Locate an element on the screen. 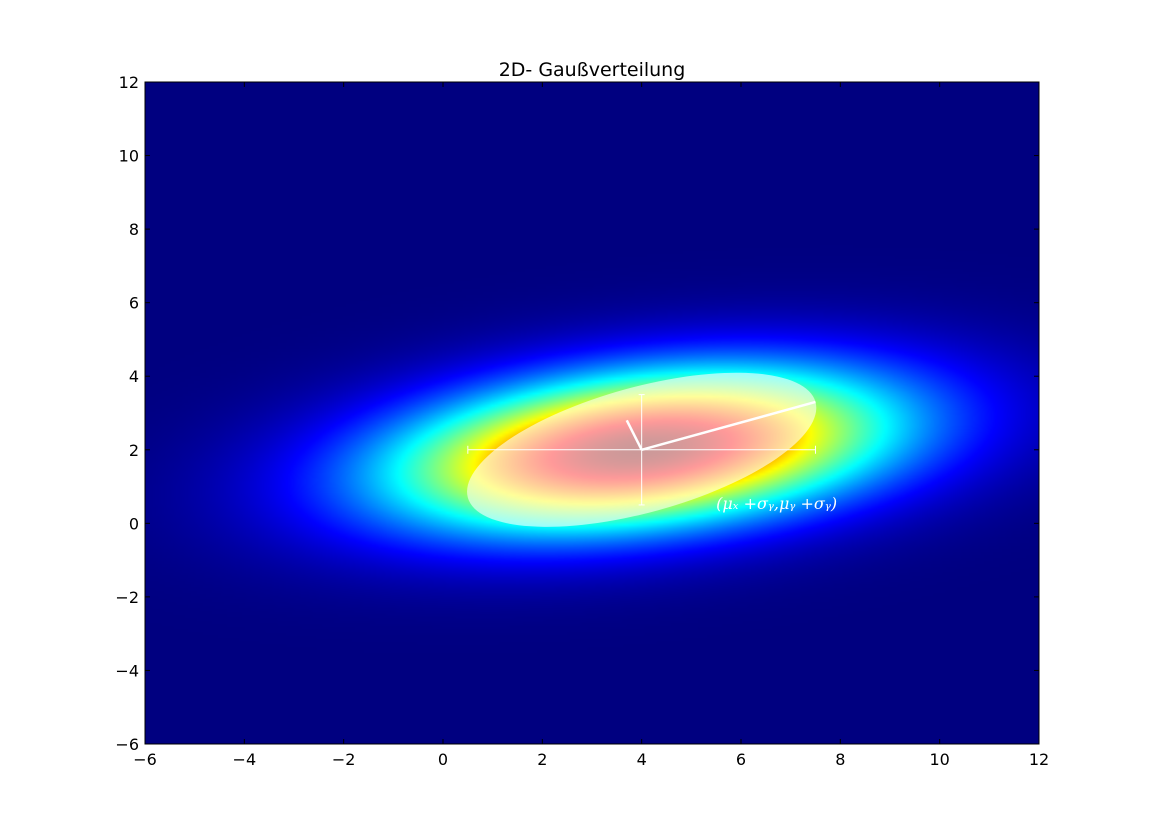 Image resolution: width=1153 pixels, height=827 pixels. x-tick-label: 10 is located at coordinates (939, 759).